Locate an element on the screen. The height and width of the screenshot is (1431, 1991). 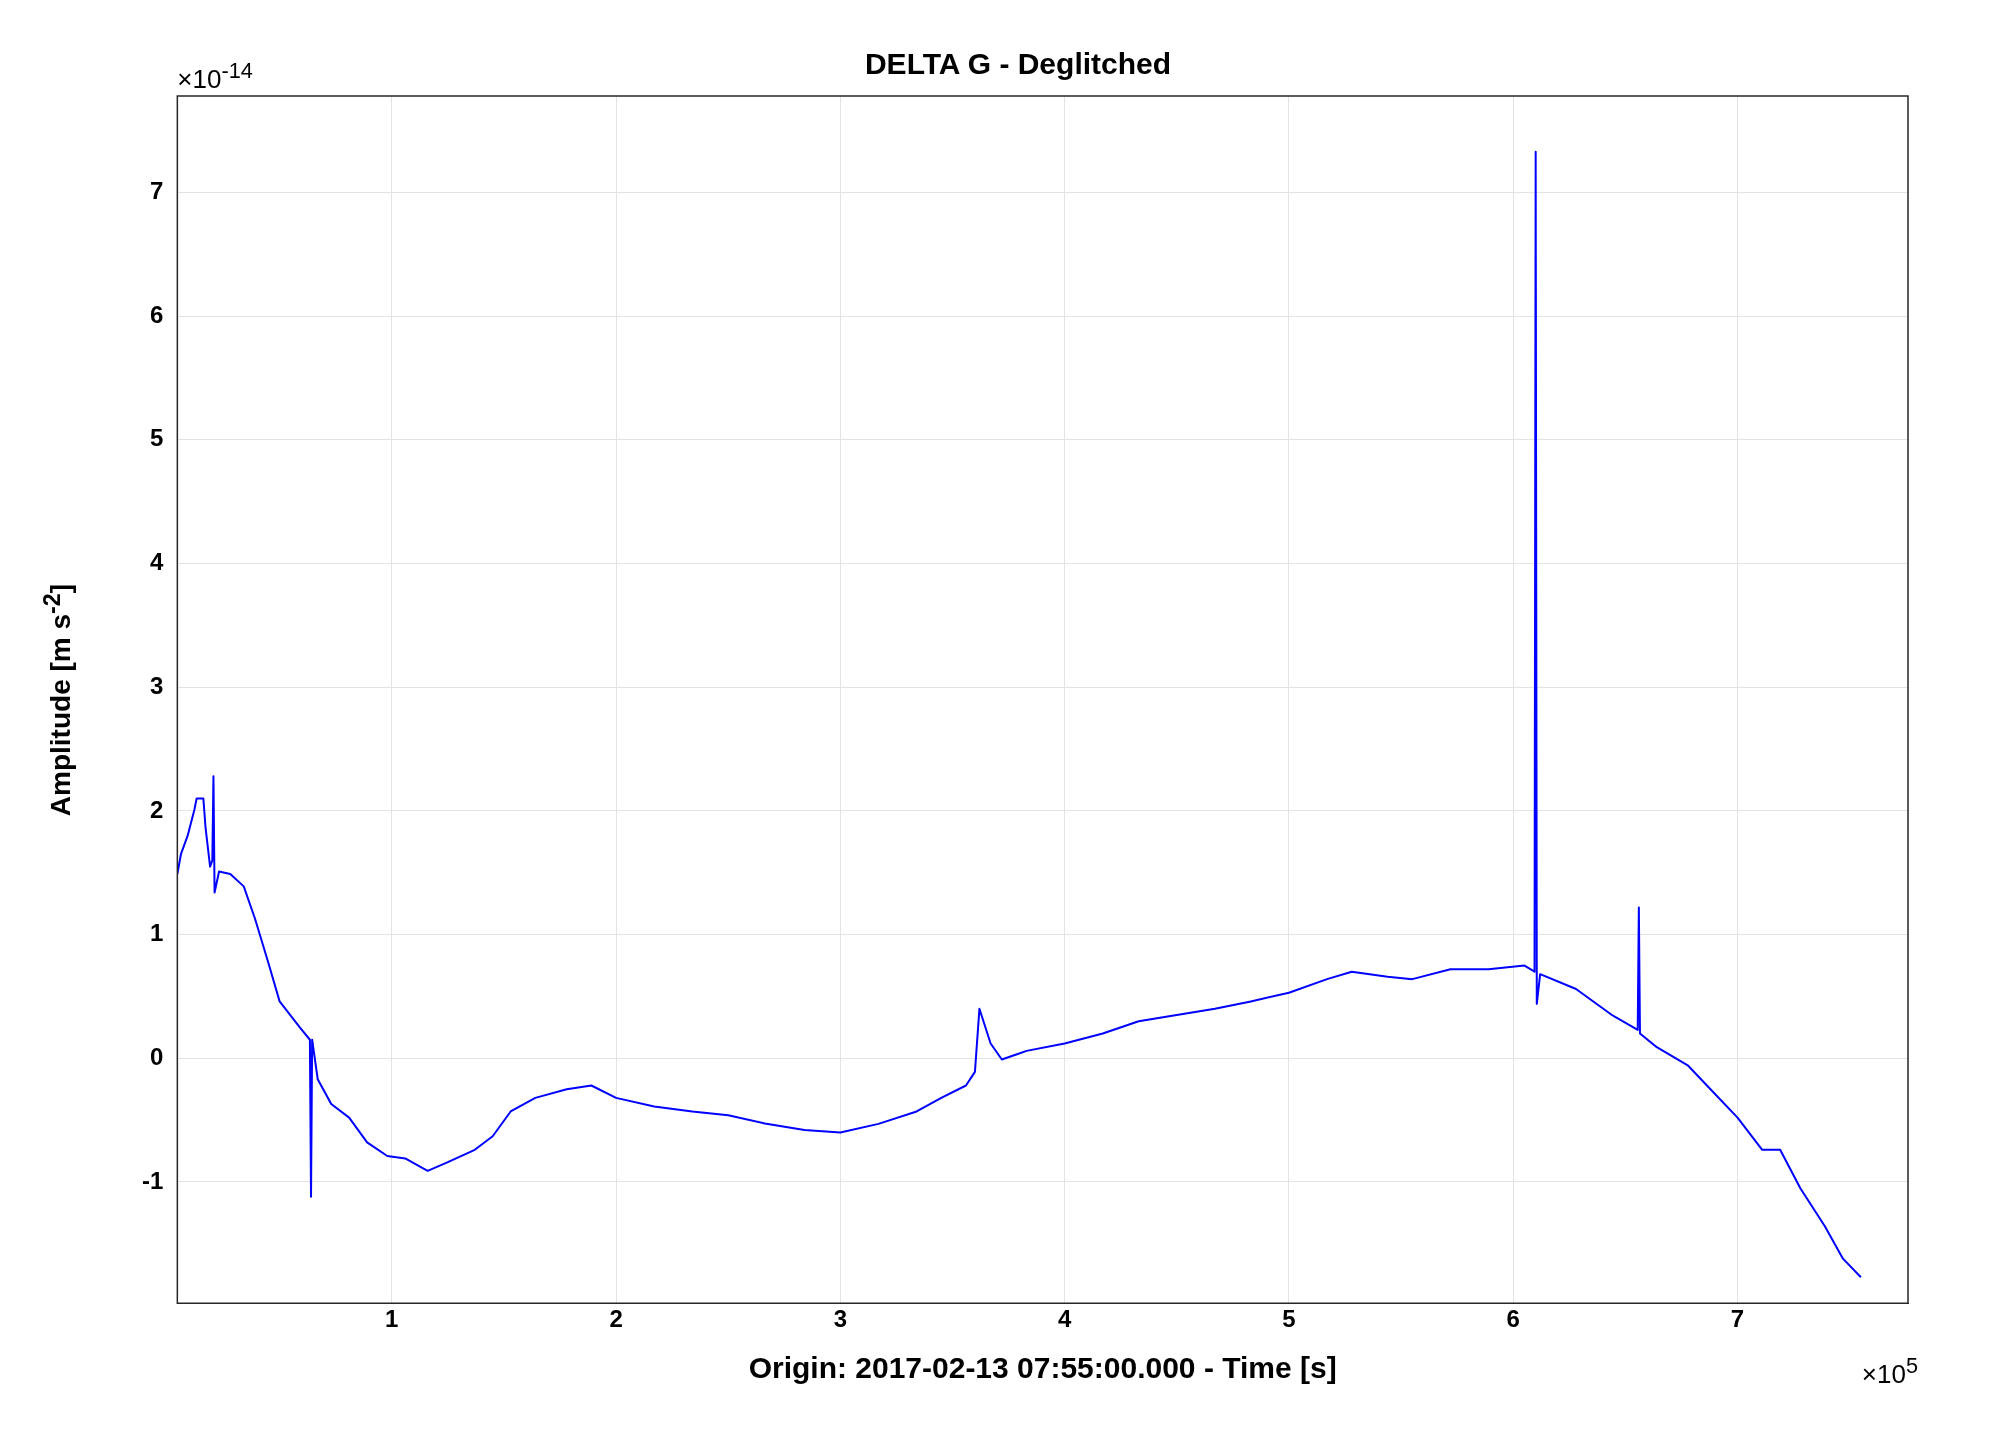
x-tick-label: 2 is located at coordinates (616, 1319).